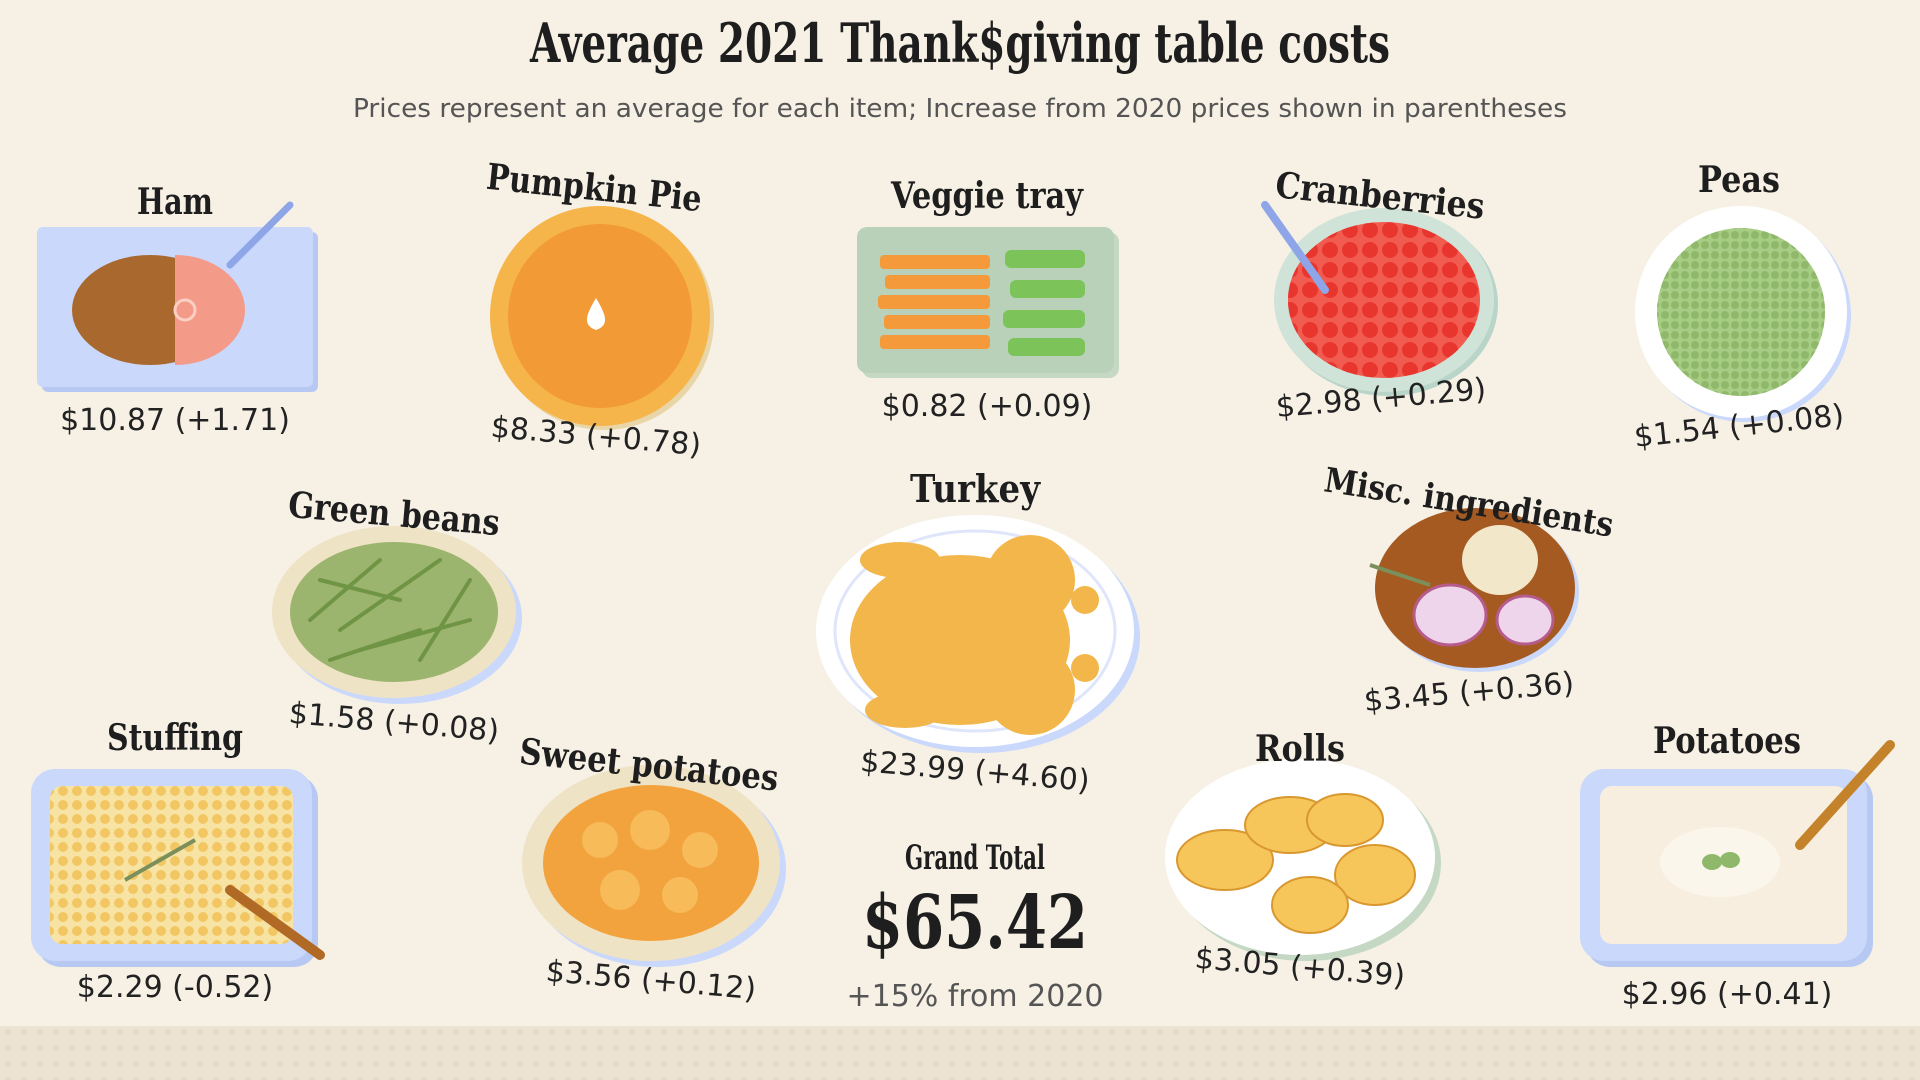 Image resolution: width=1920 pixels, height=1080 pixels. I want to click on total-value: $65.42, so click(975, 923).